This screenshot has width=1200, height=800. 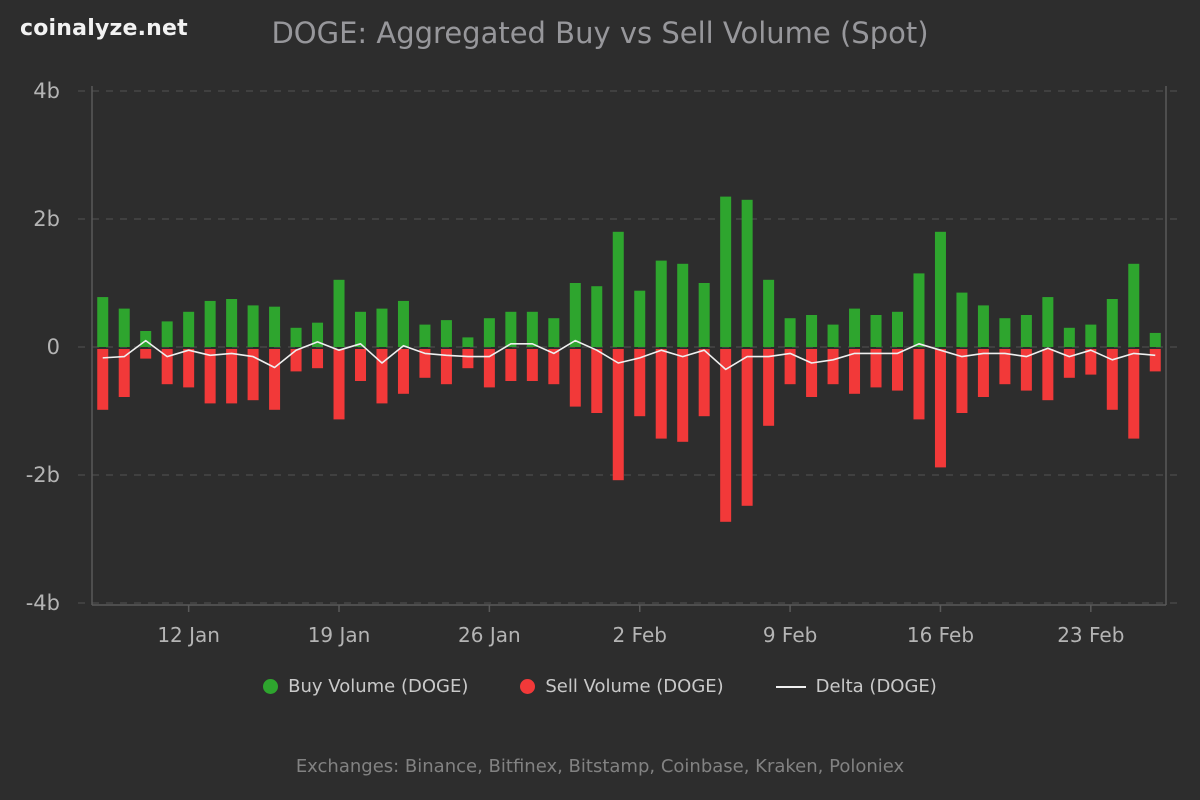 I want to click on legend-item-sell-volume: Sell Volume (DOGE), so click(x=622, y=686).